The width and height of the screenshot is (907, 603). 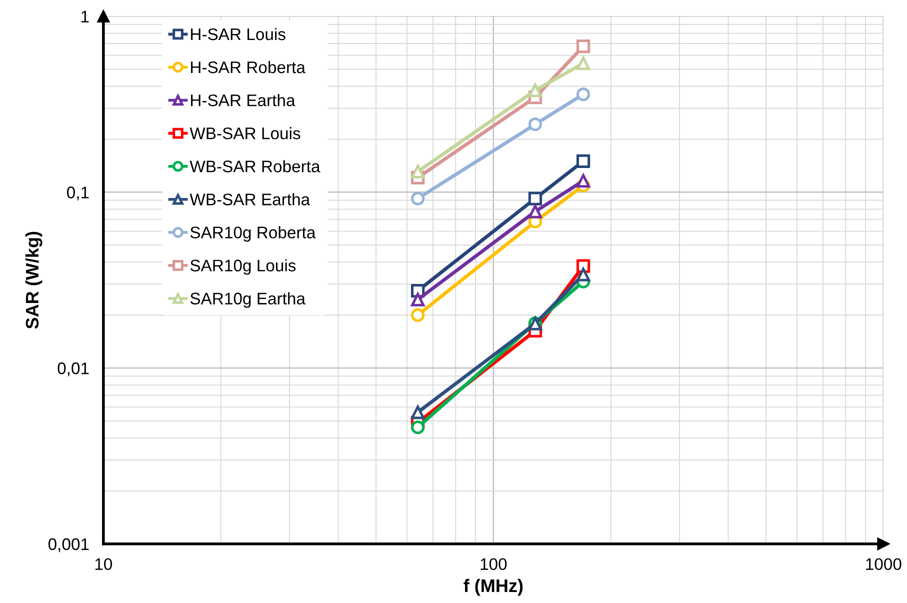 I want to click on legend-label: WB-SAR Louis, so click(x=245, y=133).